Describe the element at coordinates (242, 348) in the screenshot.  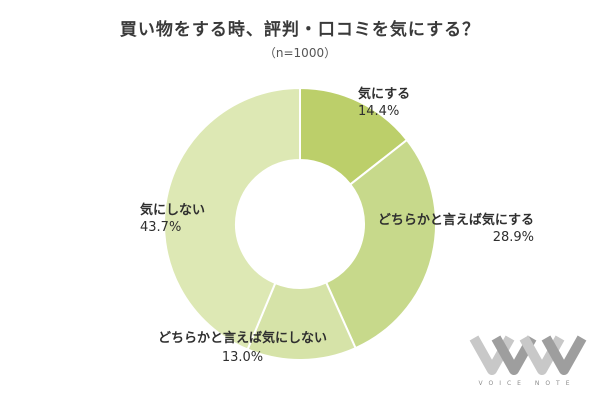
I see `slice-label-2: どちらかと言えば気にしない 13.0%` at that location.